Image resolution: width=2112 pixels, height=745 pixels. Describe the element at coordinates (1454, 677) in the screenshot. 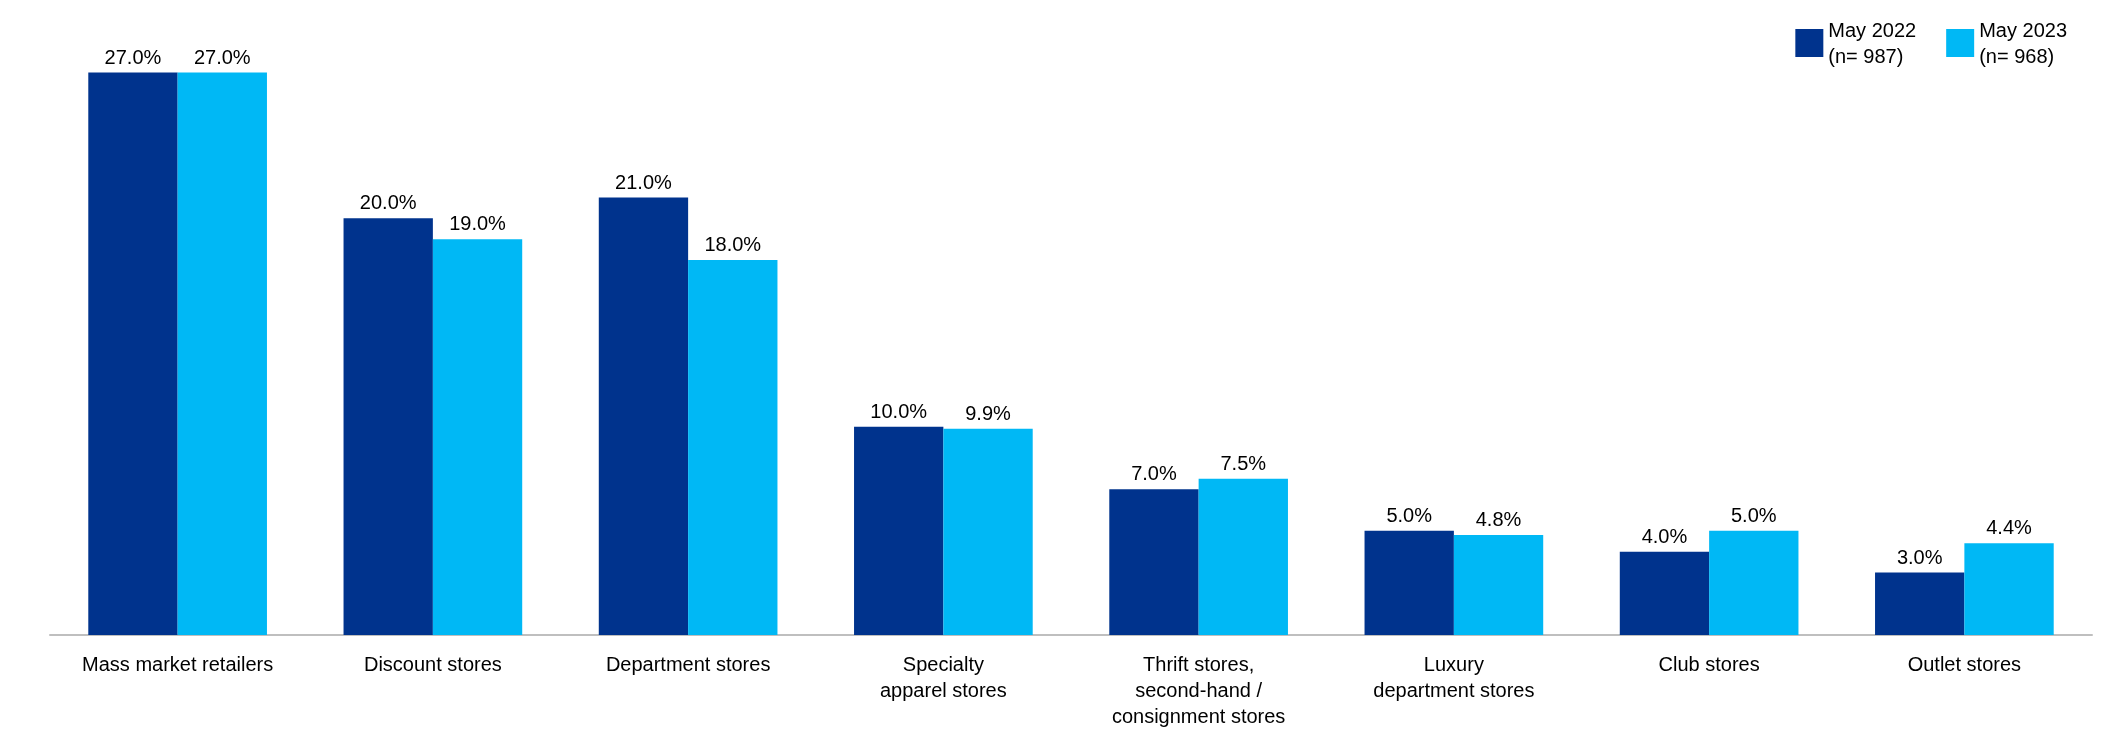

I see `x-tick-label: Luxury department stores` at that location.